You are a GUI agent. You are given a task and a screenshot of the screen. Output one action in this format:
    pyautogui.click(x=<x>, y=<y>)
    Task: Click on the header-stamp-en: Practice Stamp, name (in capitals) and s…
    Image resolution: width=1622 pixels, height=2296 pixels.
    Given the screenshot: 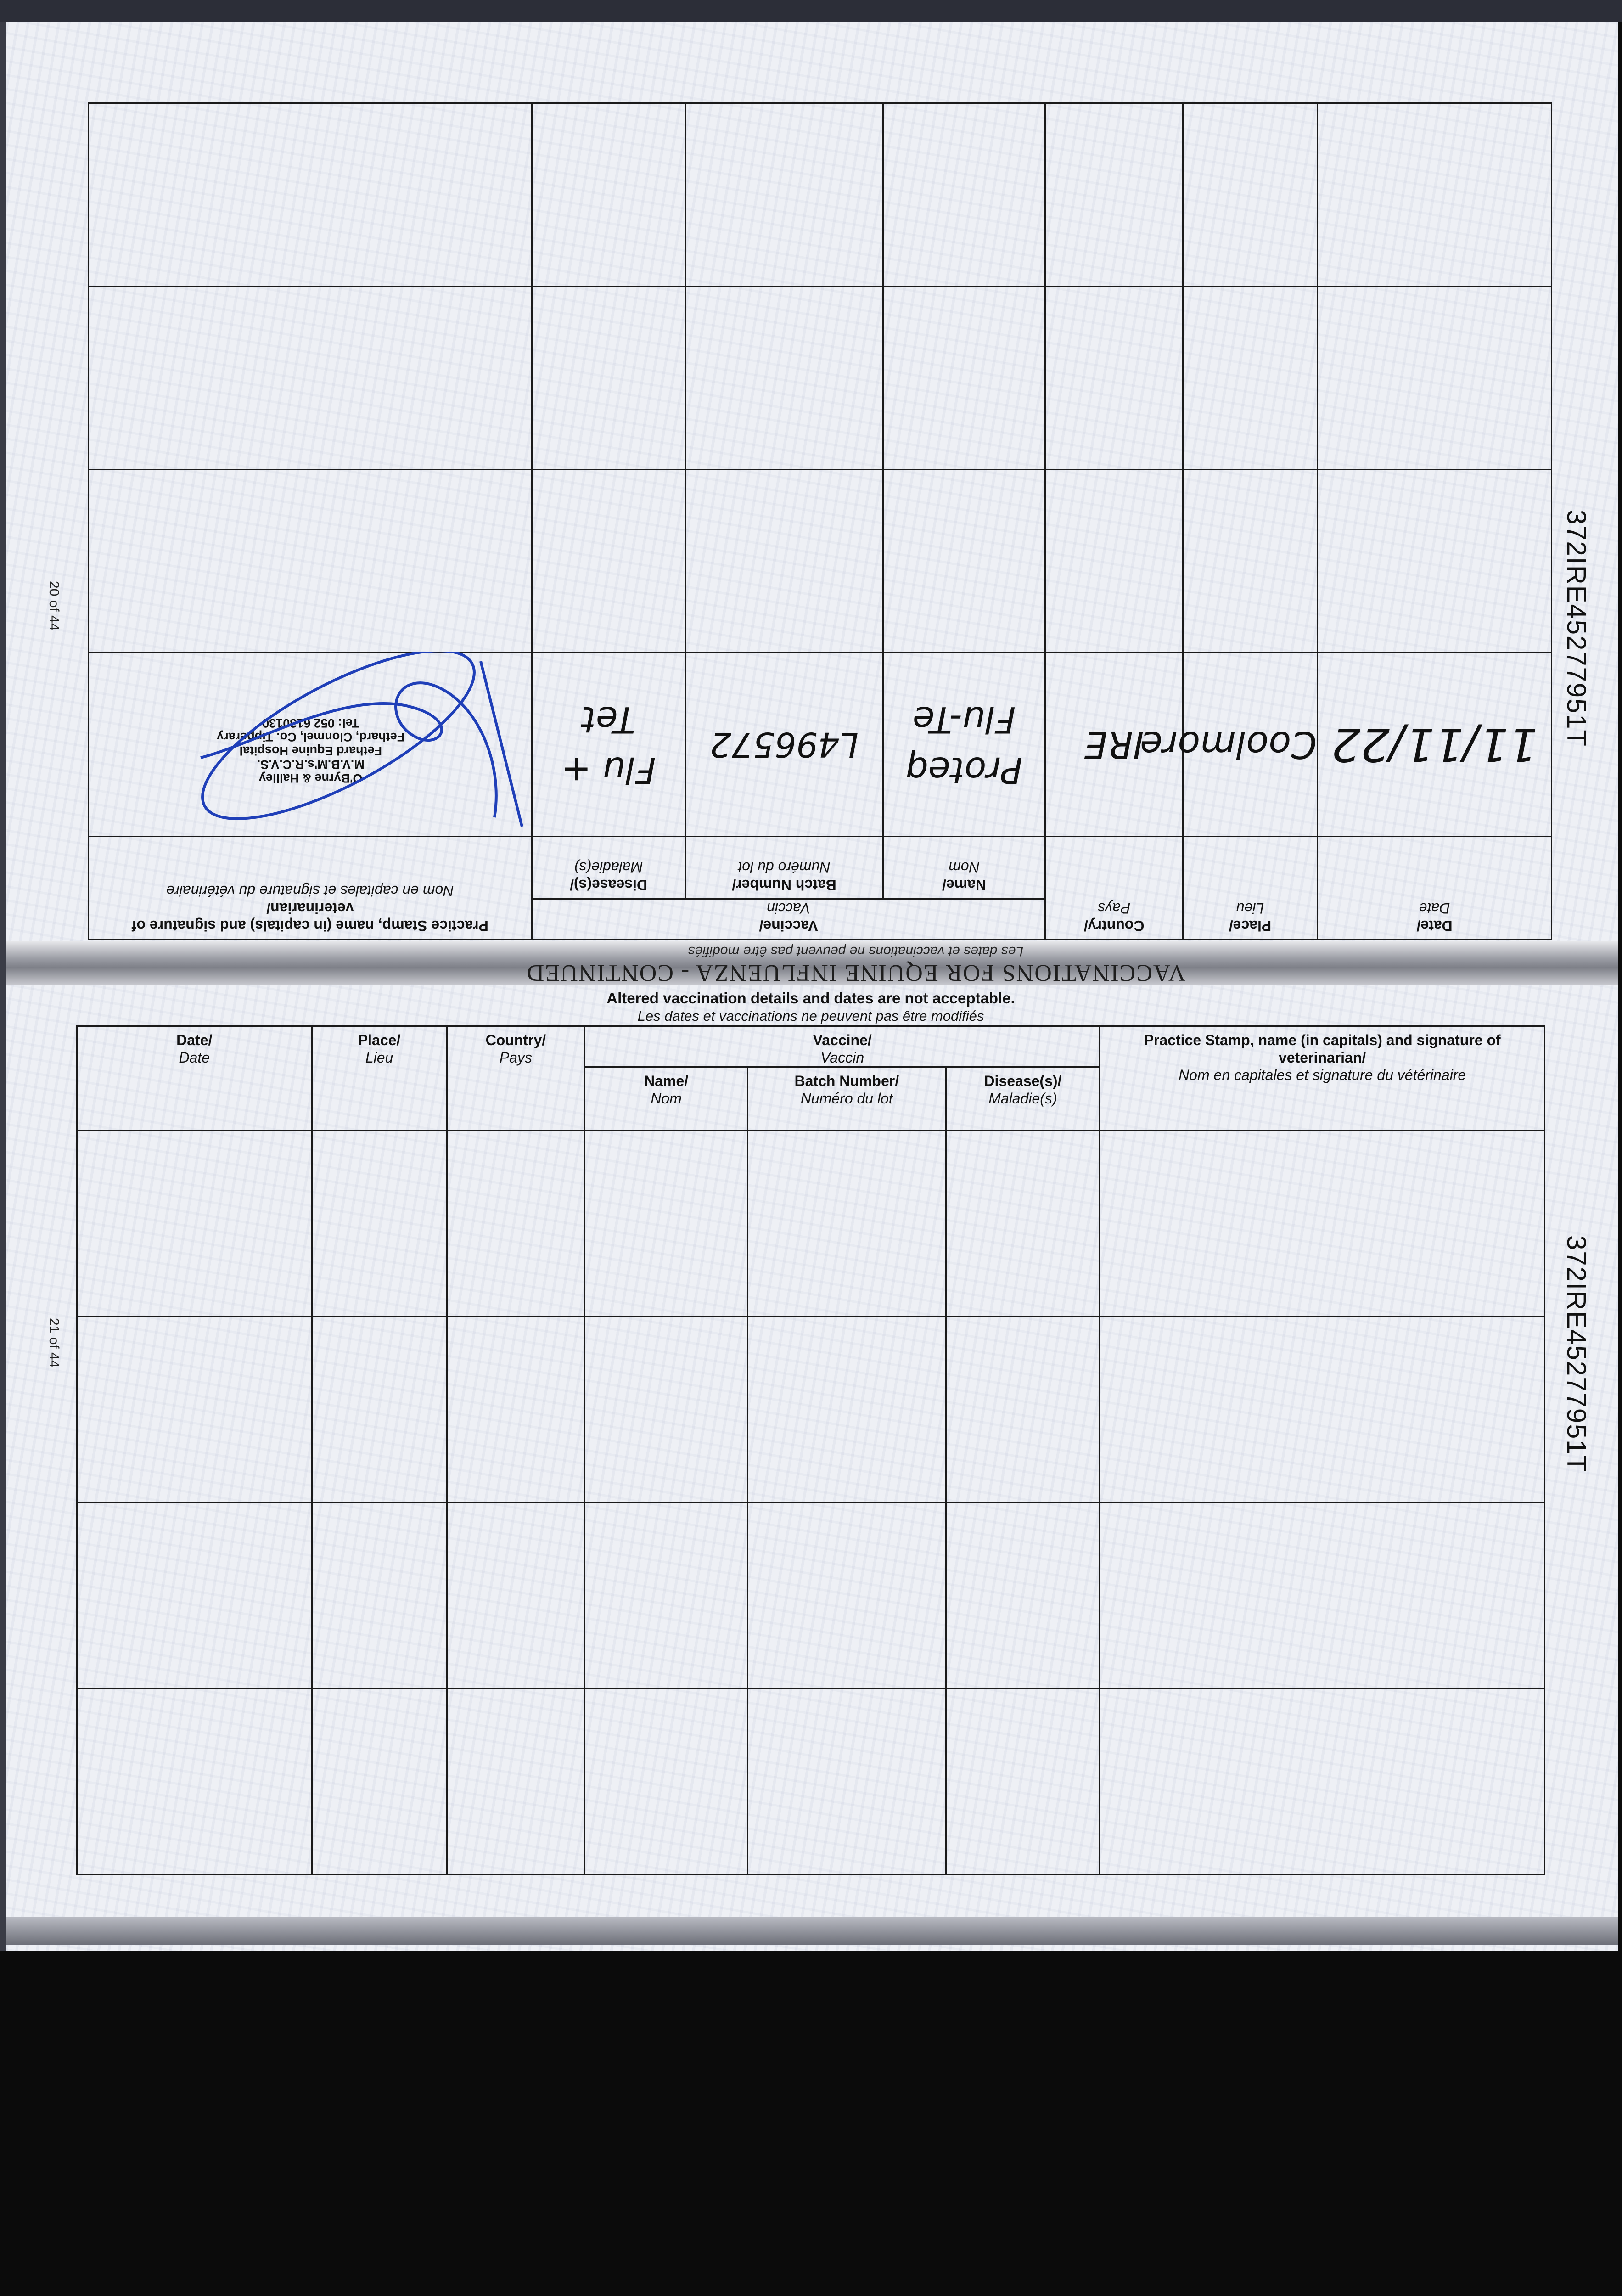 What is the action you would take?
    pyautogui.click(x=309, y=917)
    